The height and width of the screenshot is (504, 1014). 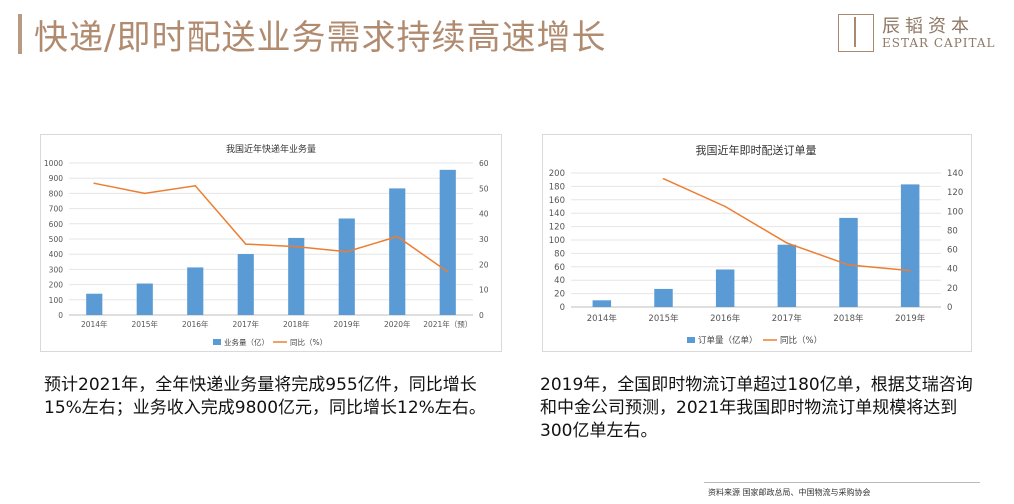 I want to click on y-left-tick-label: 800, so click(x=56, y=193).